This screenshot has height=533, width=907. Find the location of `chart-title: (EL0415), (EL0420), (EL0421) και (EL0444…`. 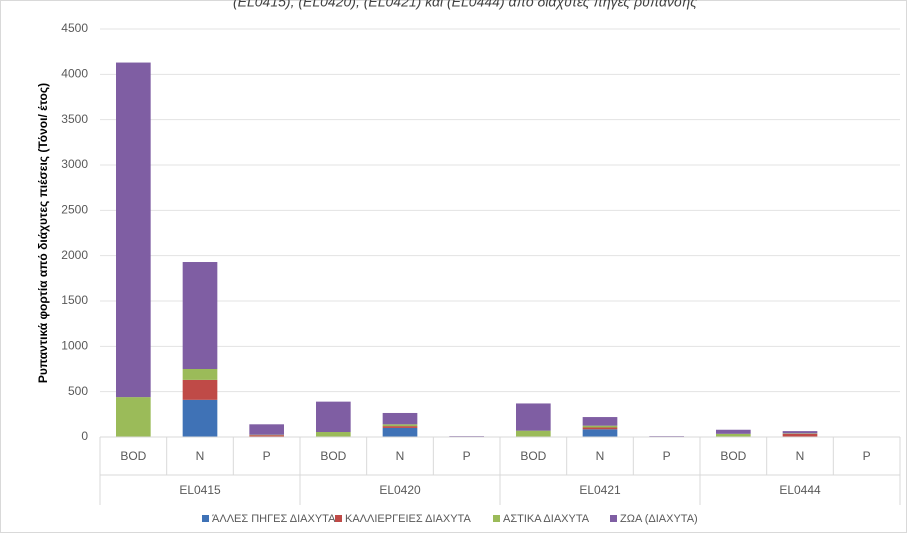

chart-title: (EL0415), (EL0420), (EL0421) και (EL0444… is located at coordinates (465, 5).